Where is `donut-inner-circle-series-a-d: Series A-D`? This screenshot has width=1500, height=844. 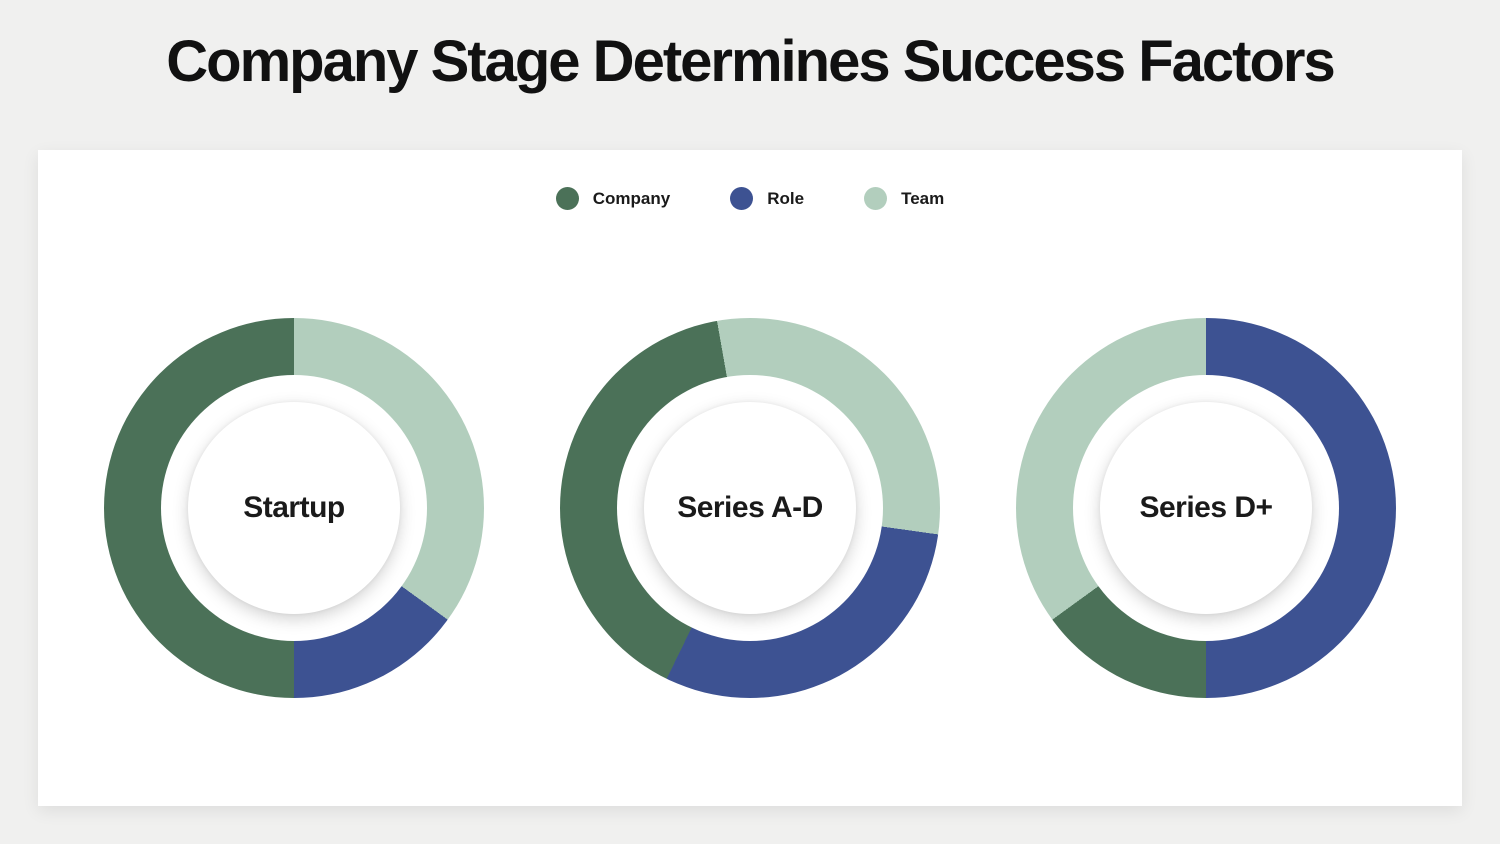 donut-inner-circle-series-a-d: Series A-D is located at coordinates (750, 508).